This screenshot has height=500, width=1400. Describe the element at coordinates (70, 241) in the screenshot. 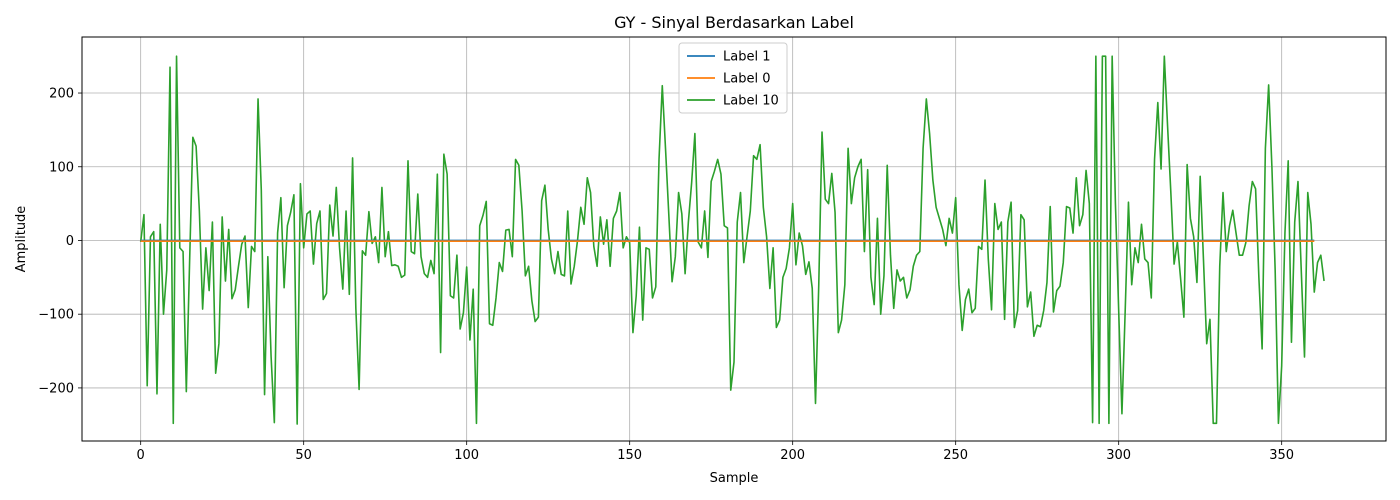

I see `y-tick-label: 0` at that location.